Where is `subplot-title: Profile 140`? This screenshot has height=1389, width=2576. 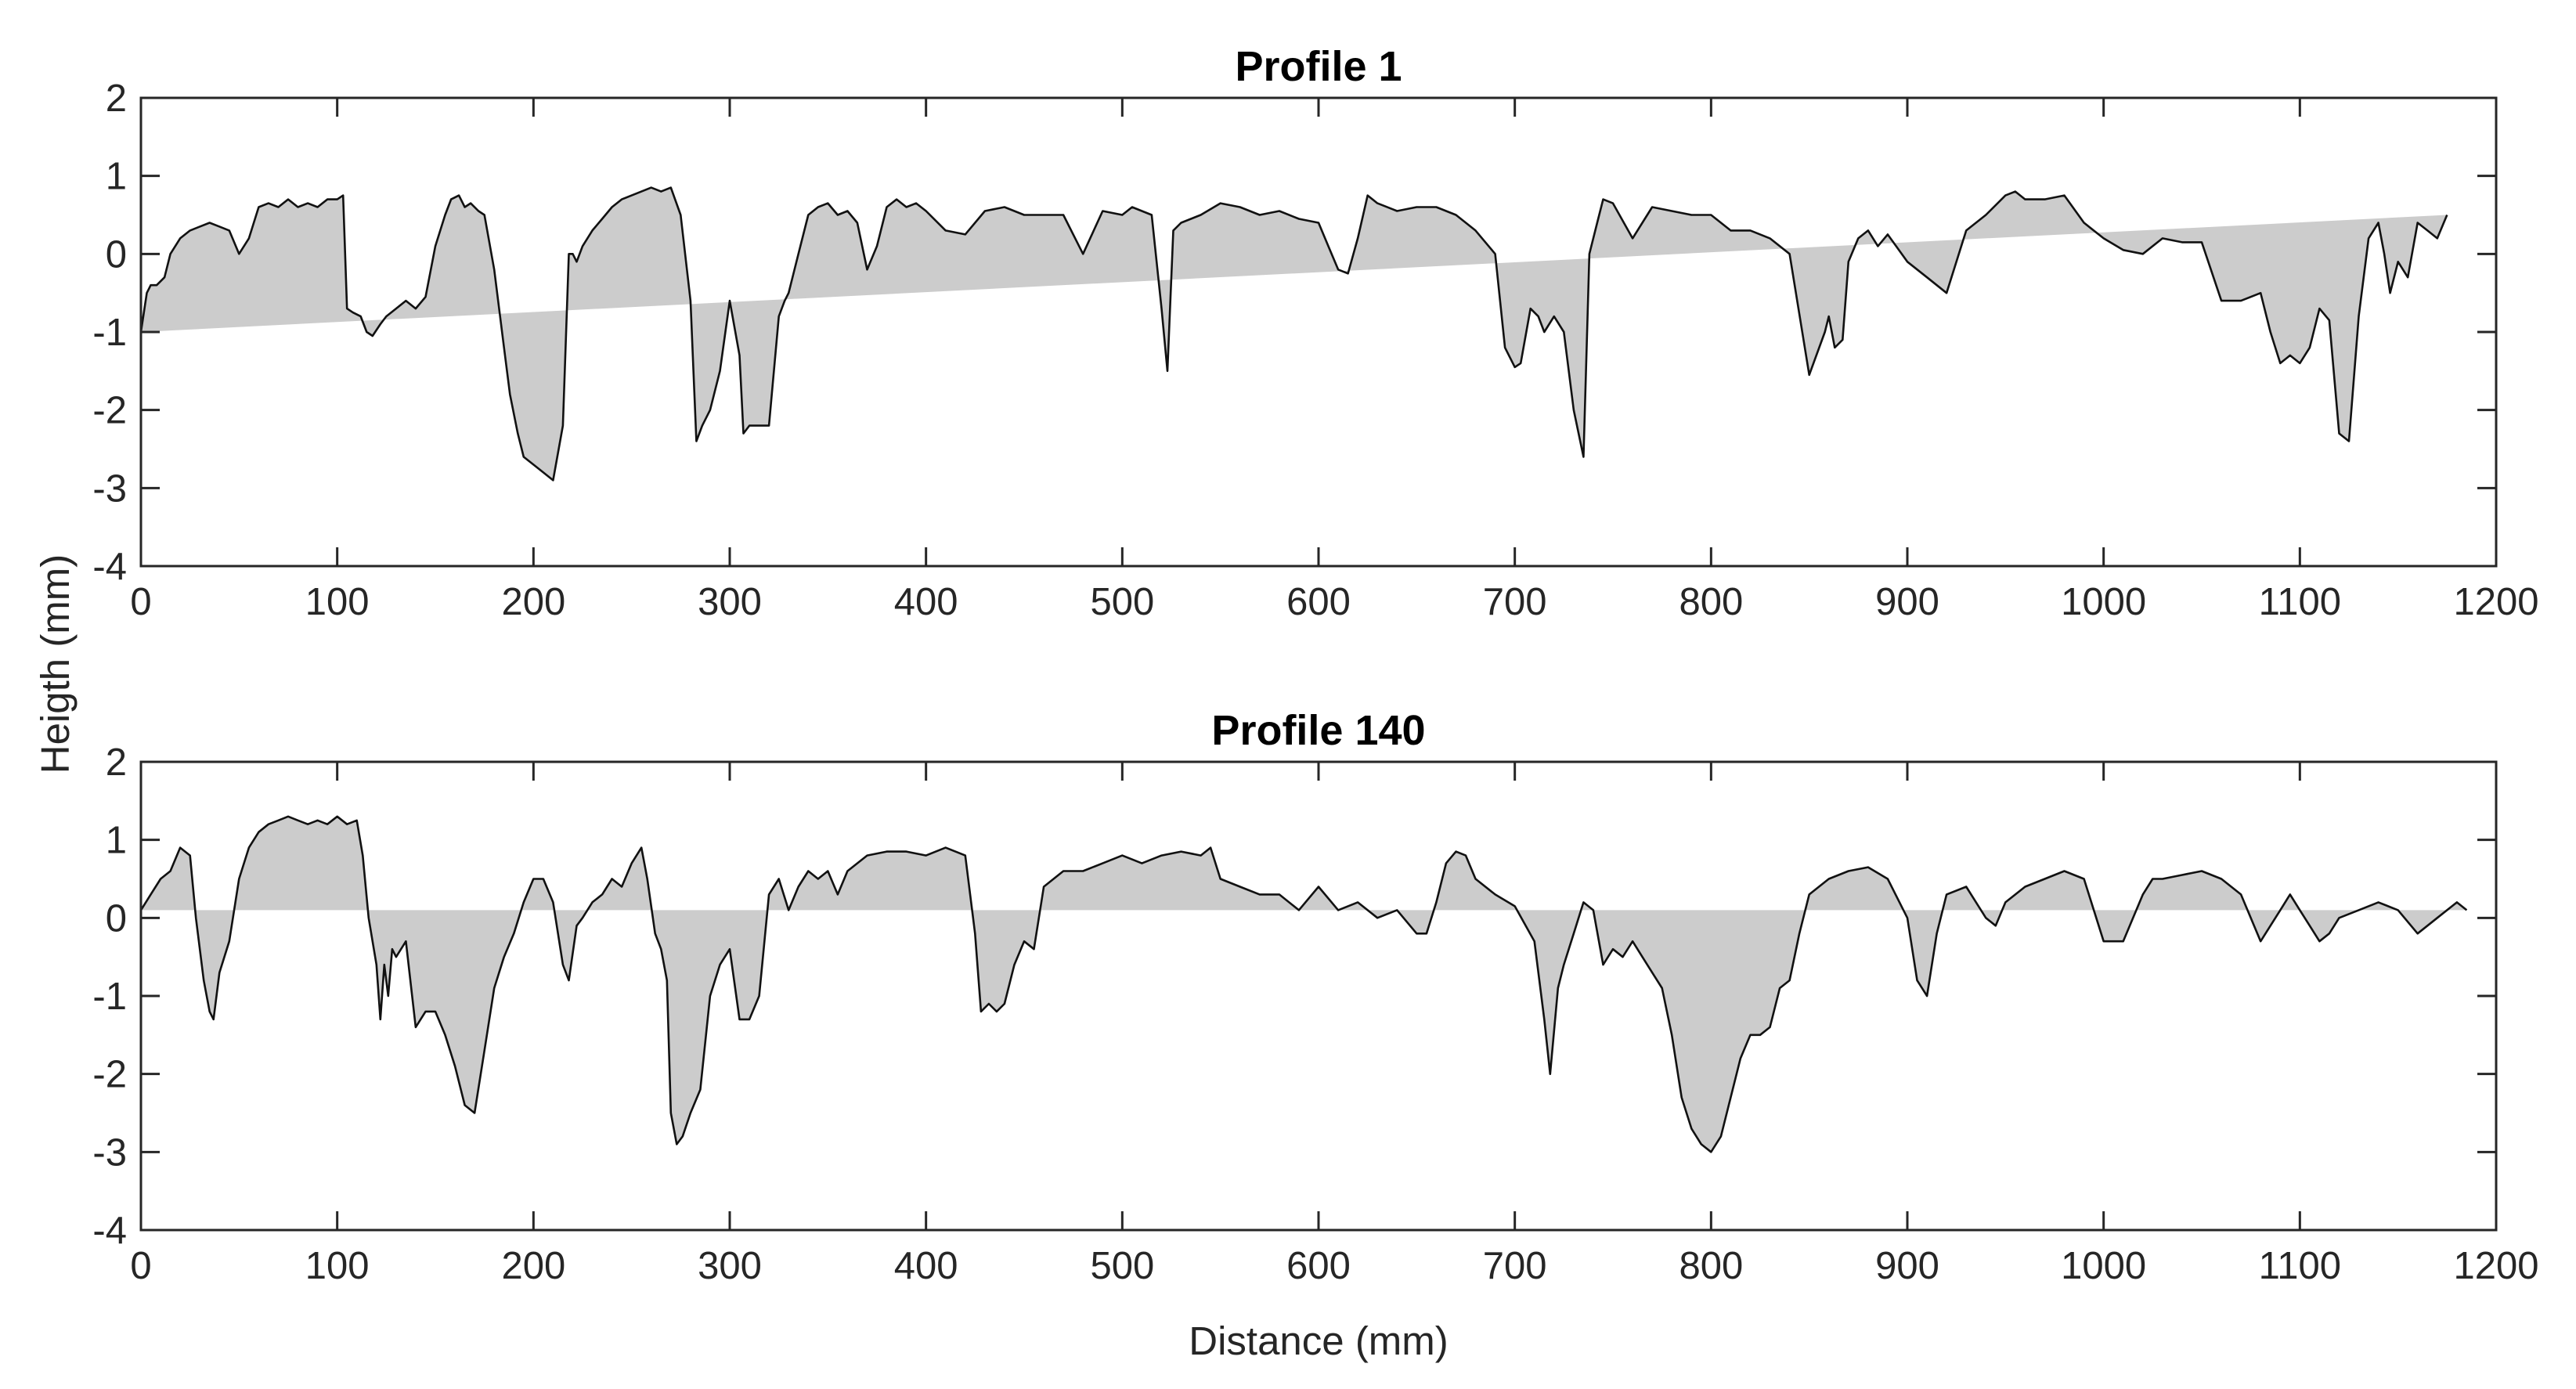
subplot-title: Profile 140 is located at coordinates (1318, 730).